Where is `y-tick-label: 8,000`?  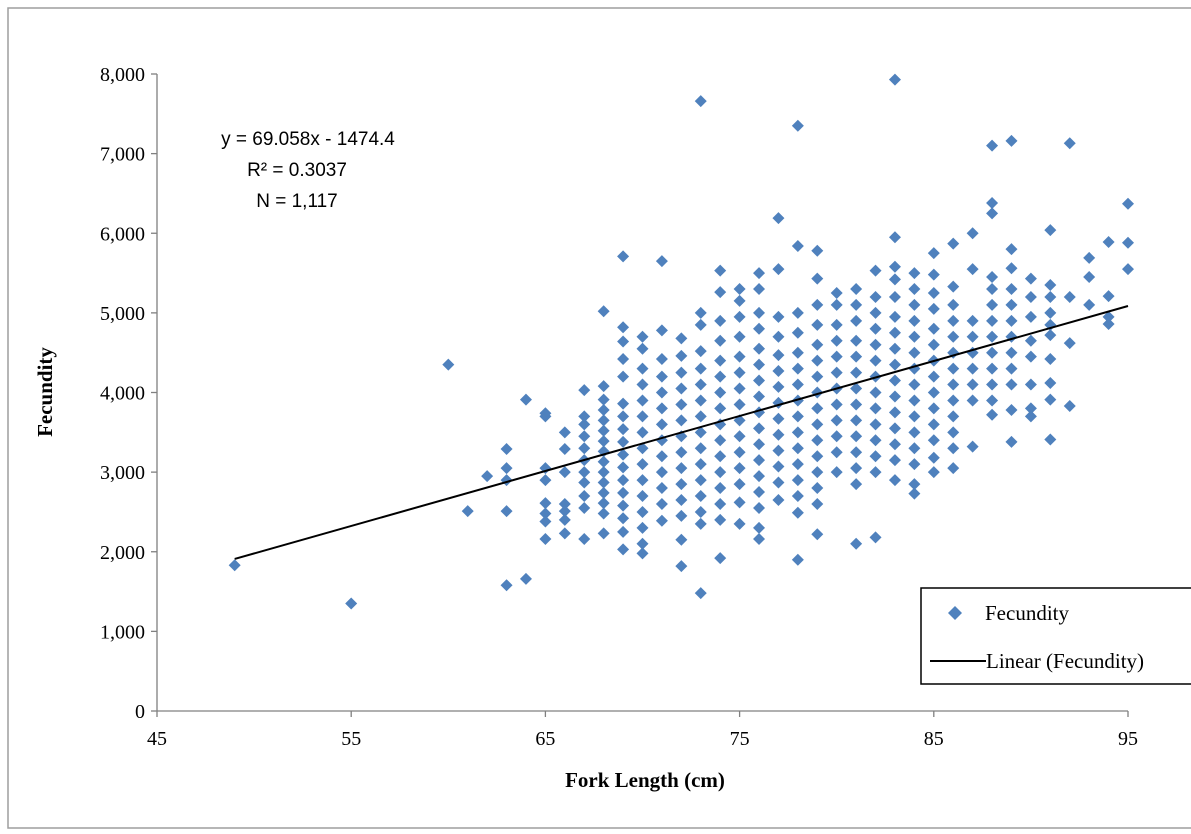 y-tick-label: 8,000 is located at coordinates (122, 75).